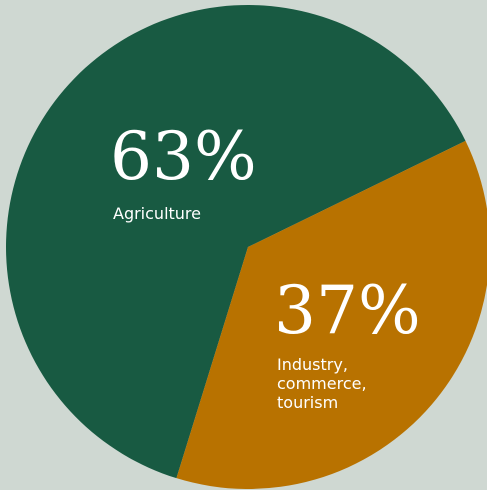 This screenshot has width=487, height=490. I want to click on slice-agriculture-label: Agriculture, so click(157, 213).